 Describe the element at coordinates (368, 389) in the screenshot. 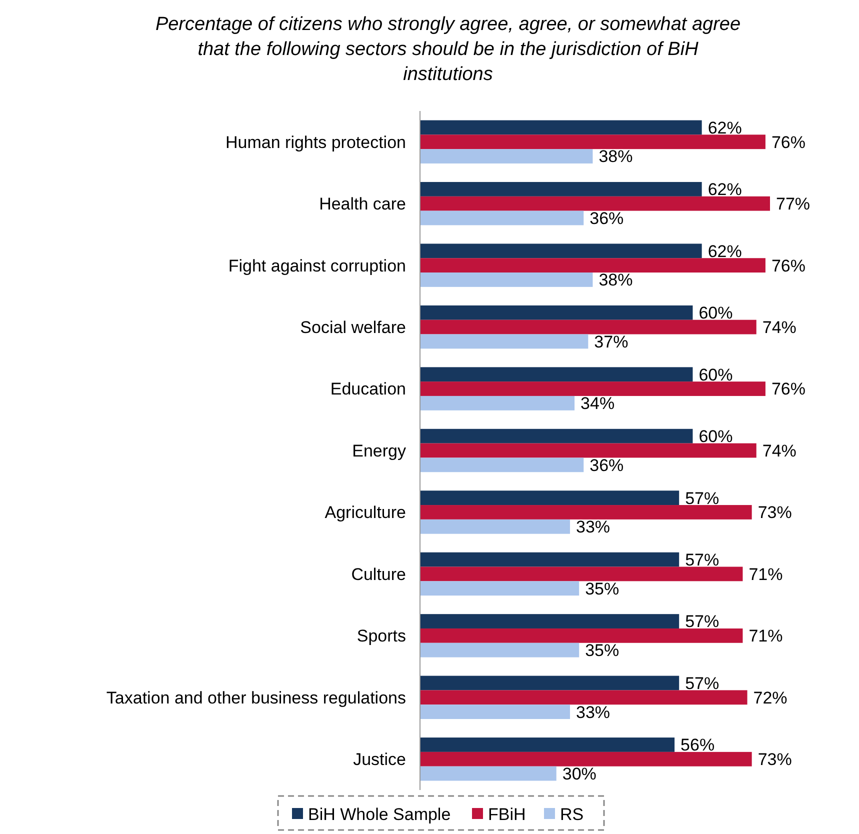

I see `y-tick-label: Education` at that location.